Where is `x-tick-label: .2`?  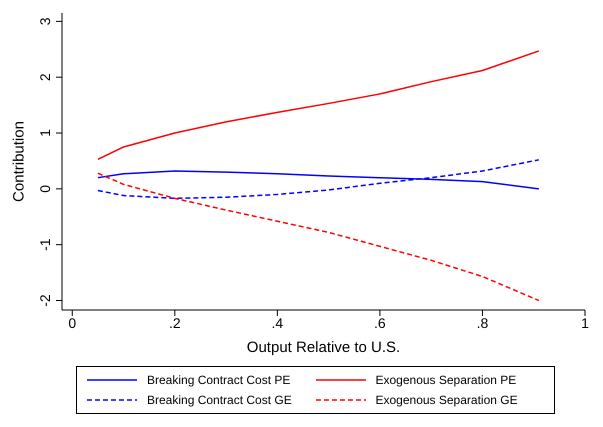
x-tick-label: .2 is located at coordinates (174, 322).